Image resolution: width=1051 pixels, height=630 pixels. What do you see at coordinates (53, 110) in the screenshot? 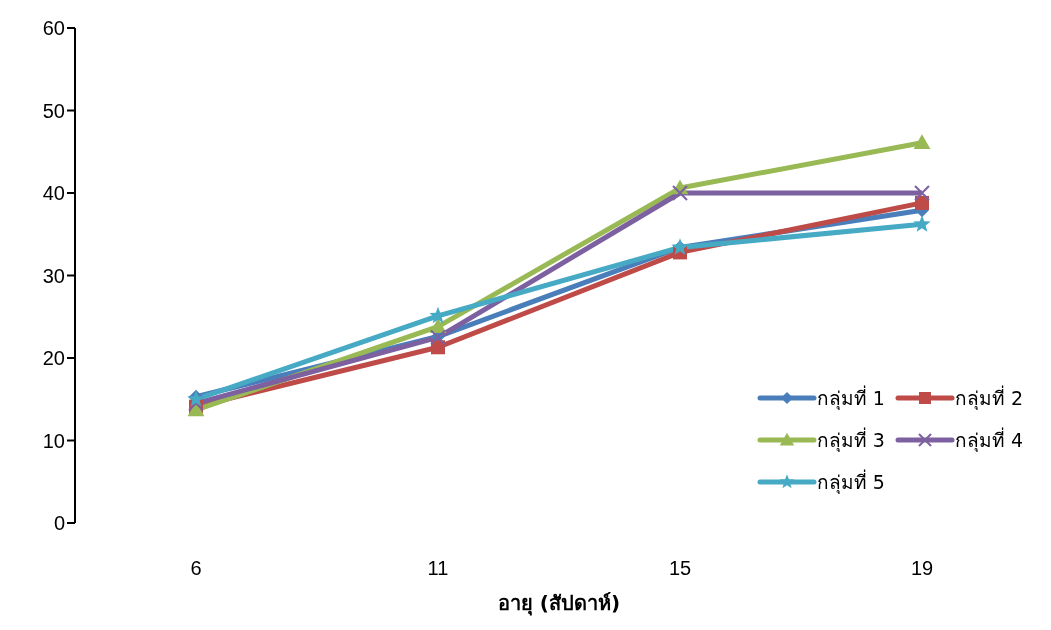
I see `y-tick-label: 50` at bounding box center [53, 110].